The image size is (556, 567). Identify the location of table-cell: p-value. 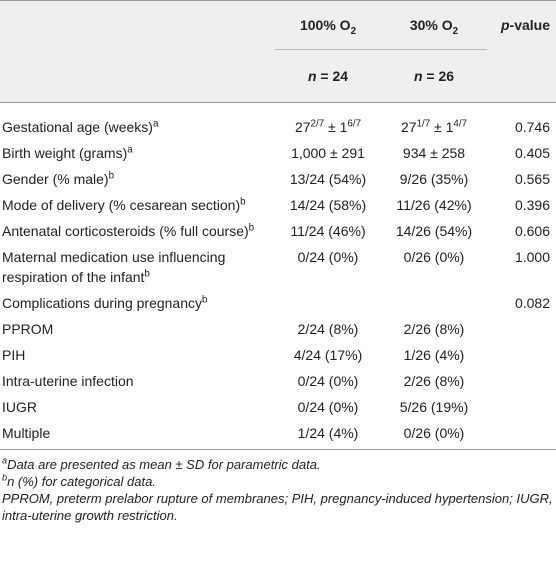
(521, 25).